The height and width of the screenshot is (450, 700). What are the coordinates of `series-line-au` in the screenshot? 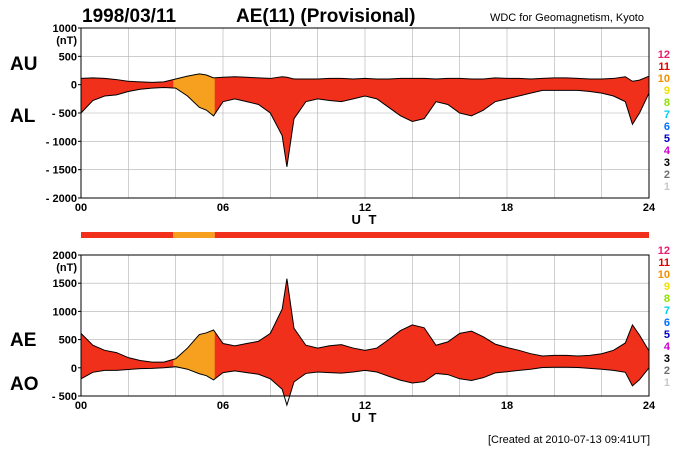 It's located at (365, 78).